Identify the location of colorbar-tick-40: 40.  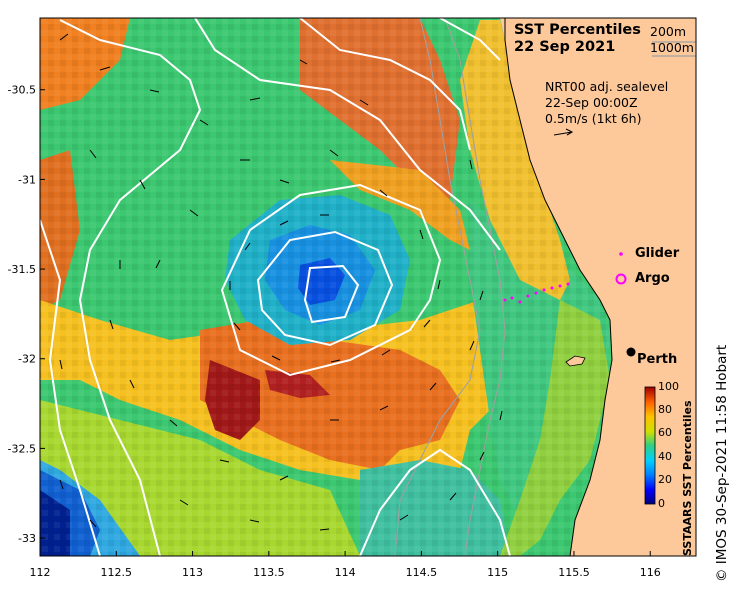
(665, 456).